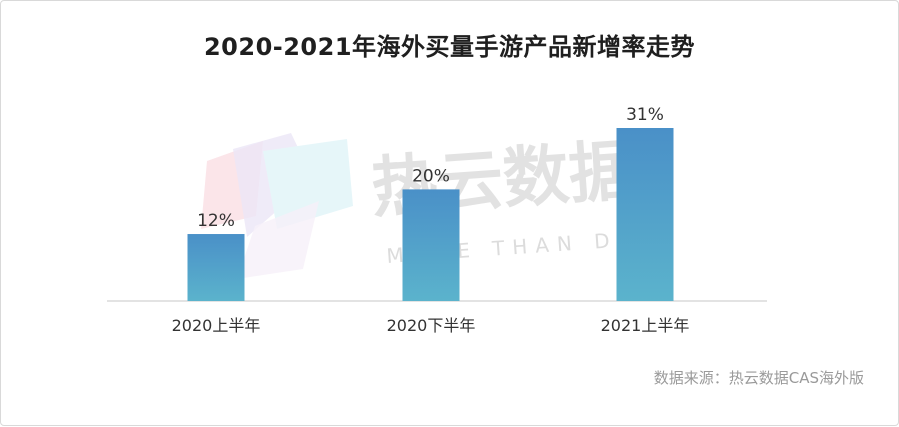  I want to click on bar-2020-h2, so click(431, 245).